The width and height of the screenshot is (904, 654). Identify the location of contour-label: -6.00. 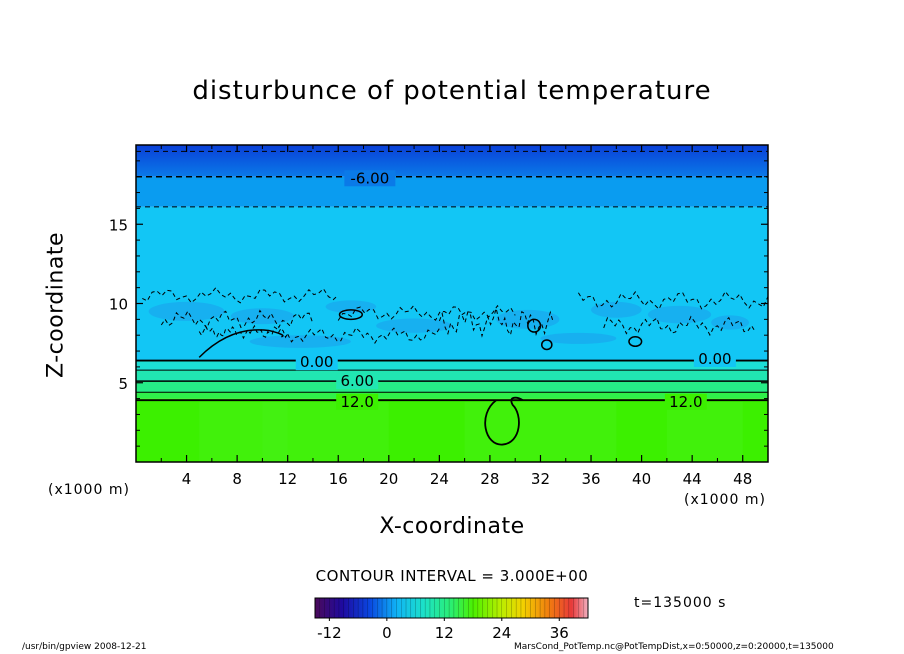
(369, 178).